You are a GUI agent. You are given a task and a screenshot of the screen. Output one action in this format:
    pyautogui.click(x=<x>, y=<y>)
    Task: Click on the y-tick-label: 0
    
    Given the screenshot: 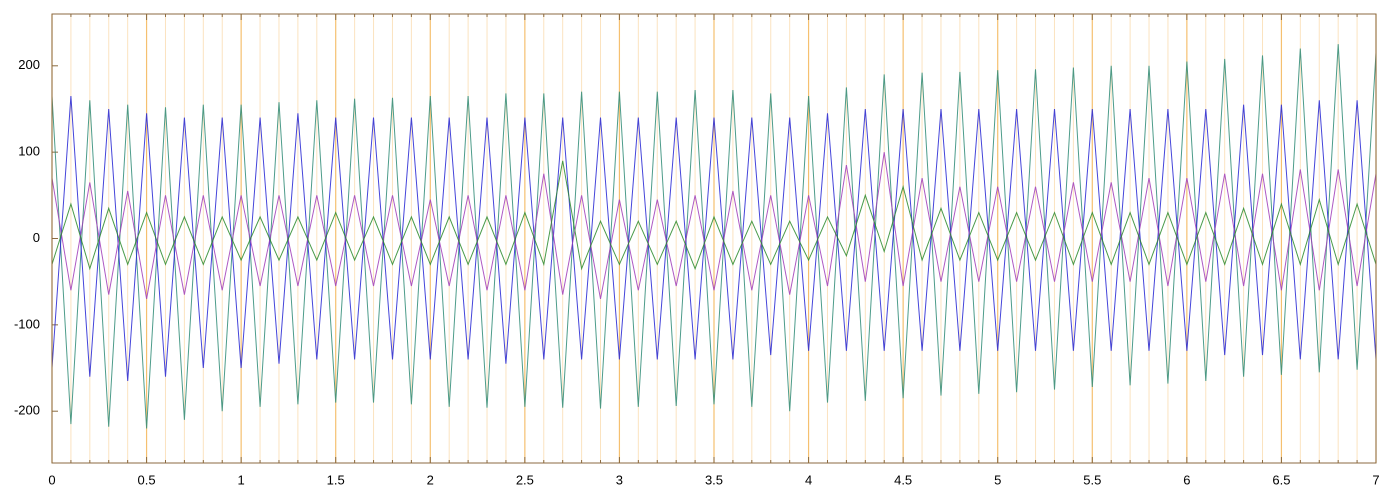 What is the action you would take?
    pyautogui.click(x=36, y=237)
    